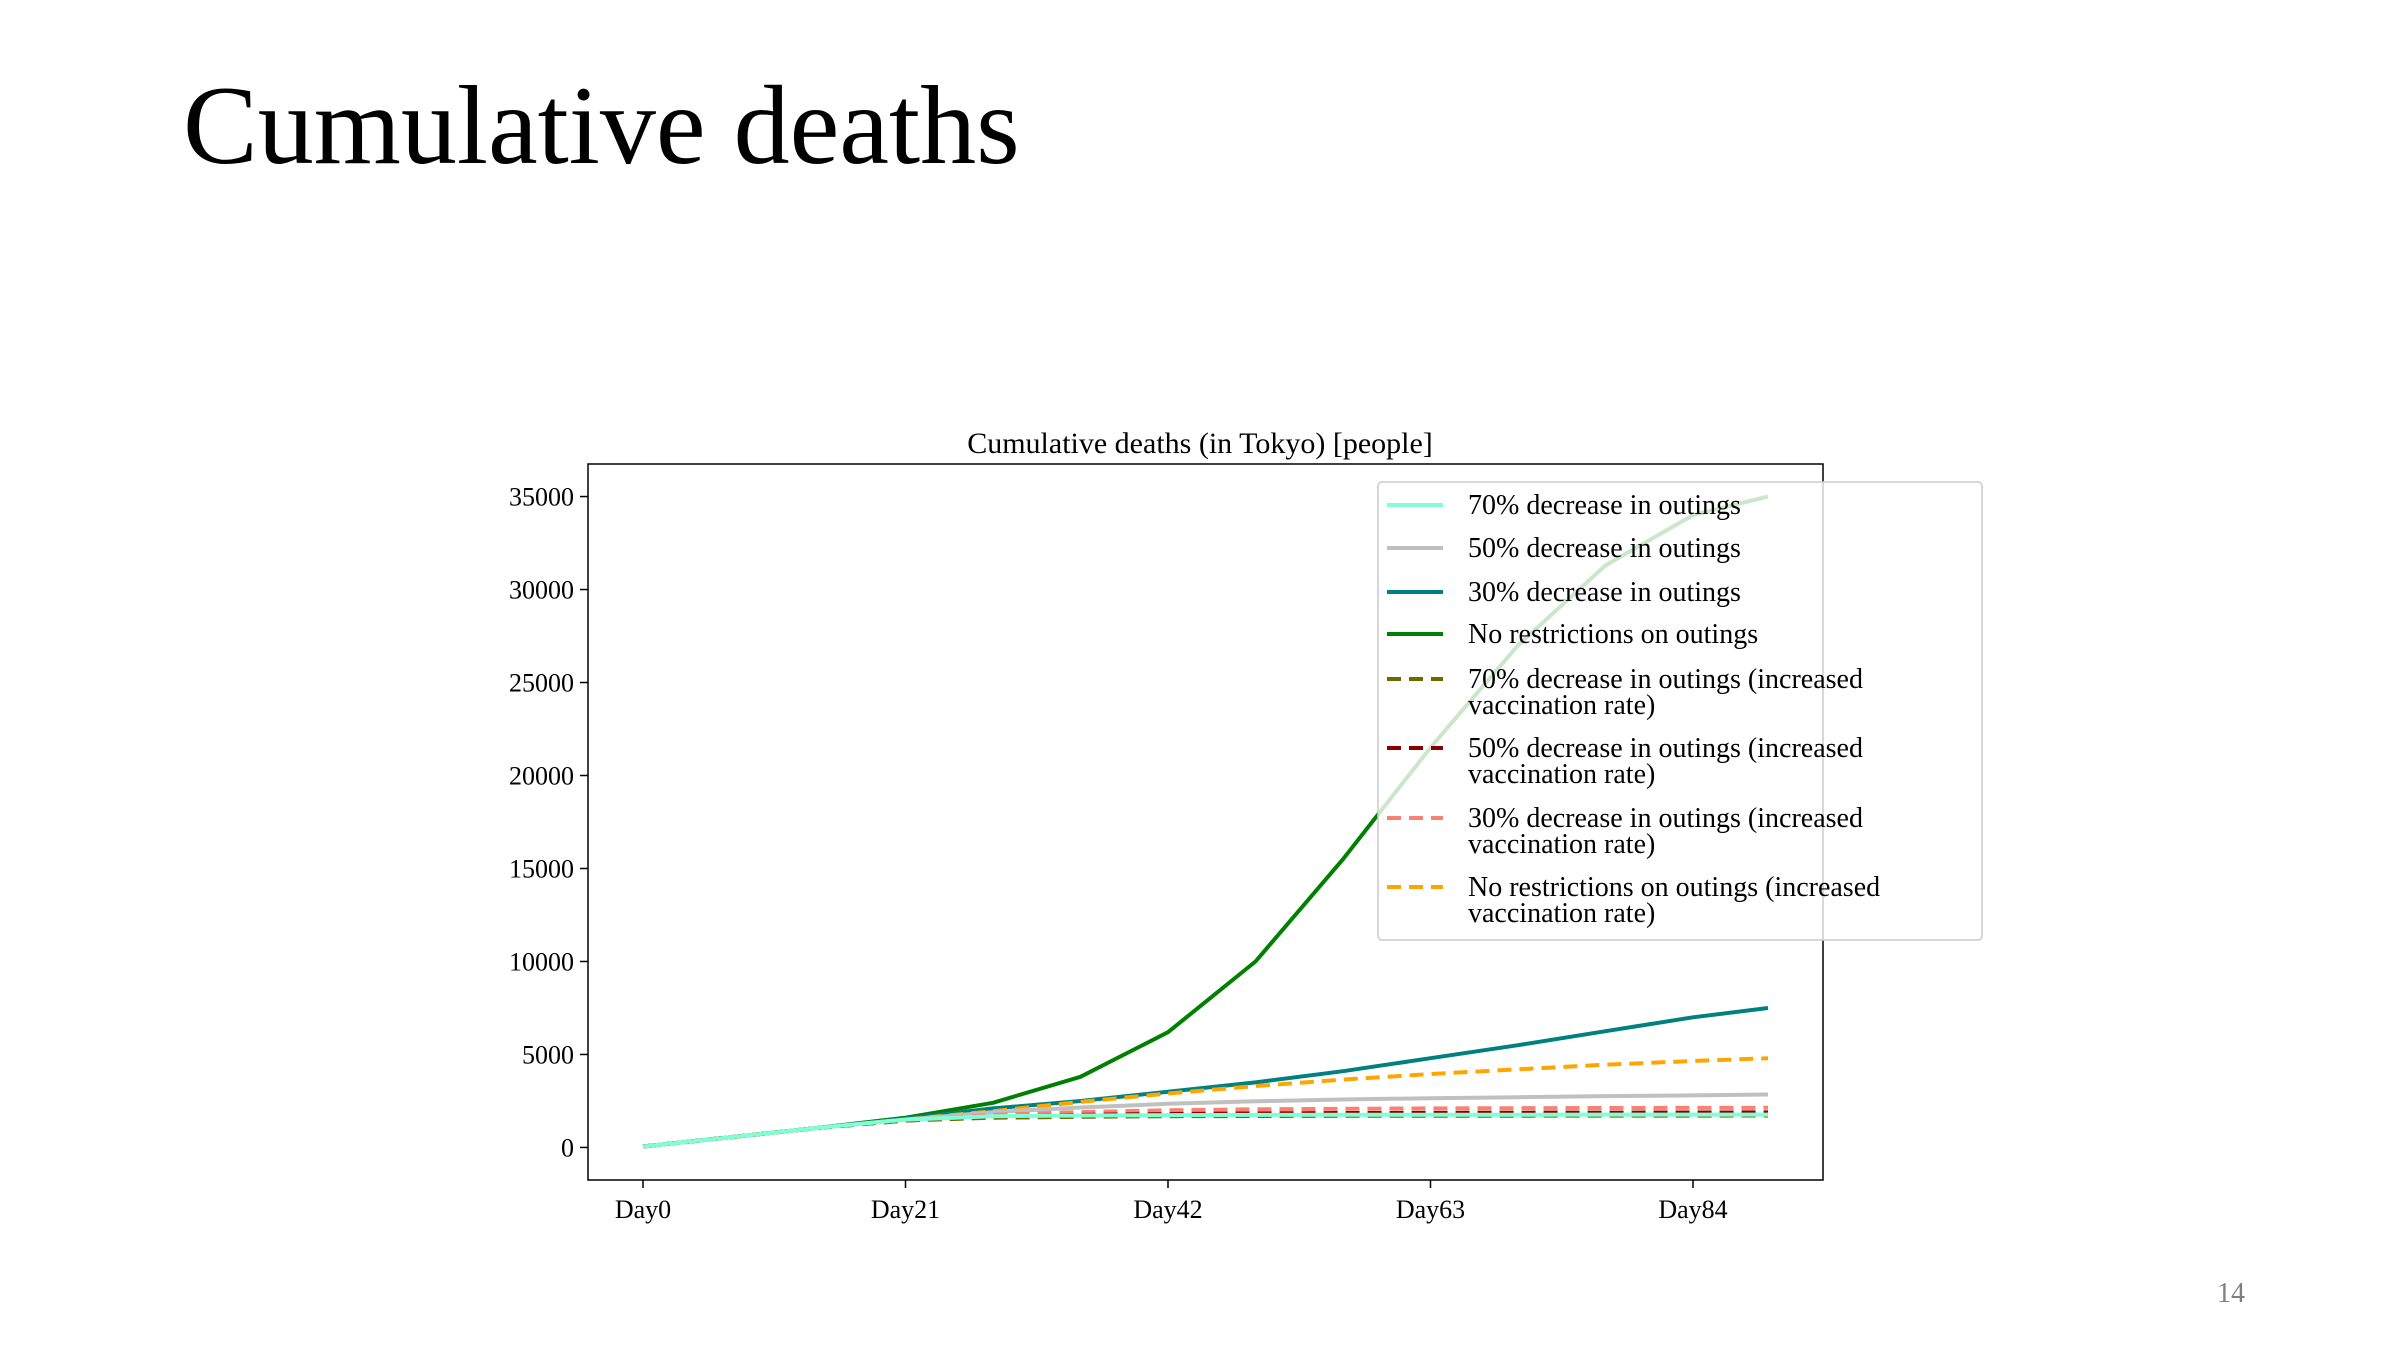 This screenshot has width=2400, height=1350. I want to click on y-tick-label: 30000, so click(541, 590).